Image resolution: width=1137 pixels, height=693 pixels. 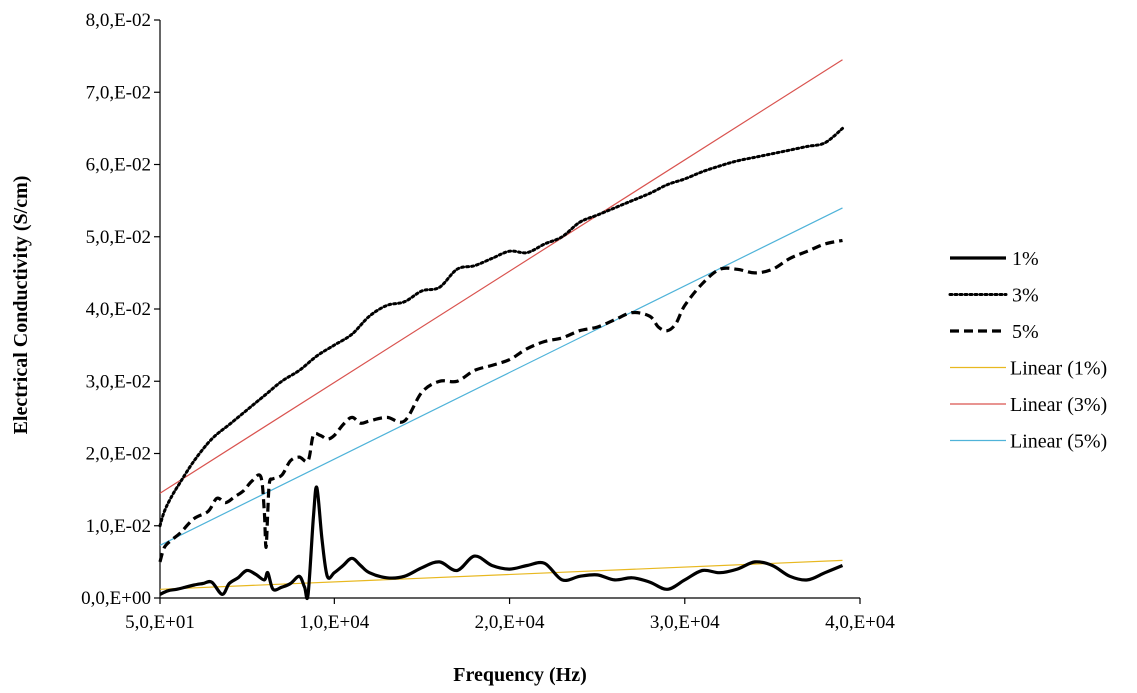 What do you see at coordinates (118, 526) in the screenshot?
I see `y-tick-label: 1,0,E-02` at bounding box center [118, 526].